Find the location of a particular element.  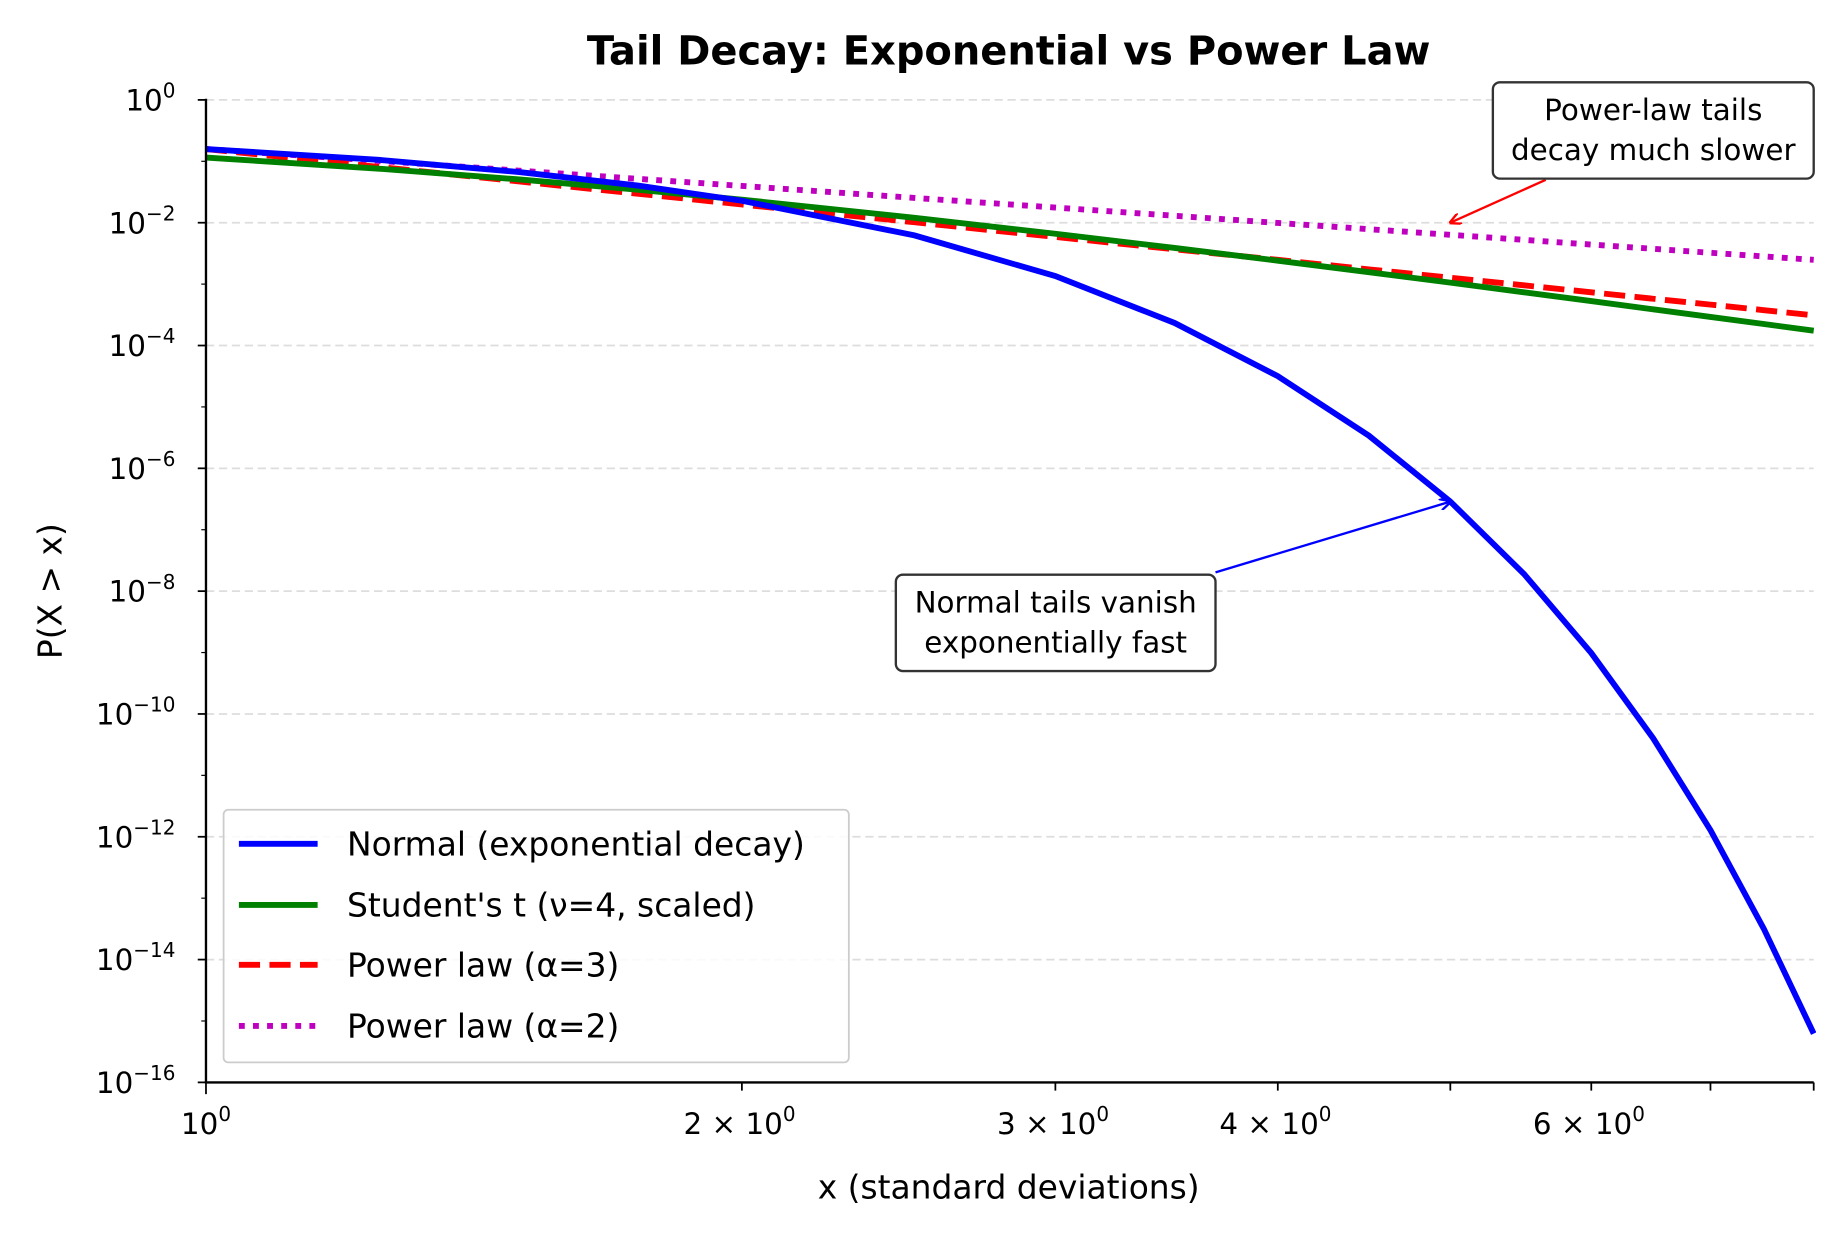

x-axis-label: x (standard deviations) is located at coordinates (1009, 1187).